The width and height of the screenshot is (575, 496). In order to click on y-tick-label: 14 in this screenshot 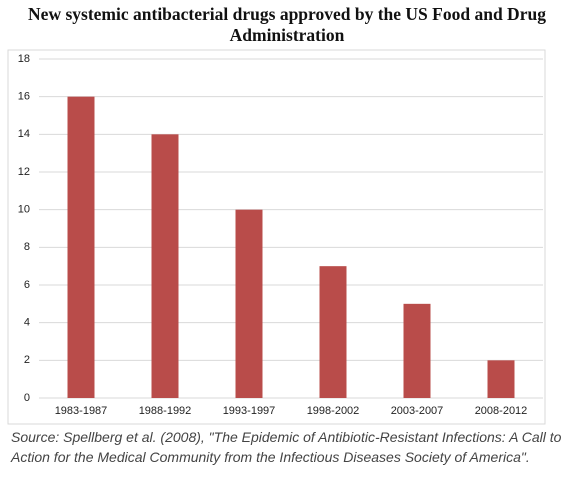, I will do `click(24, 134)`.